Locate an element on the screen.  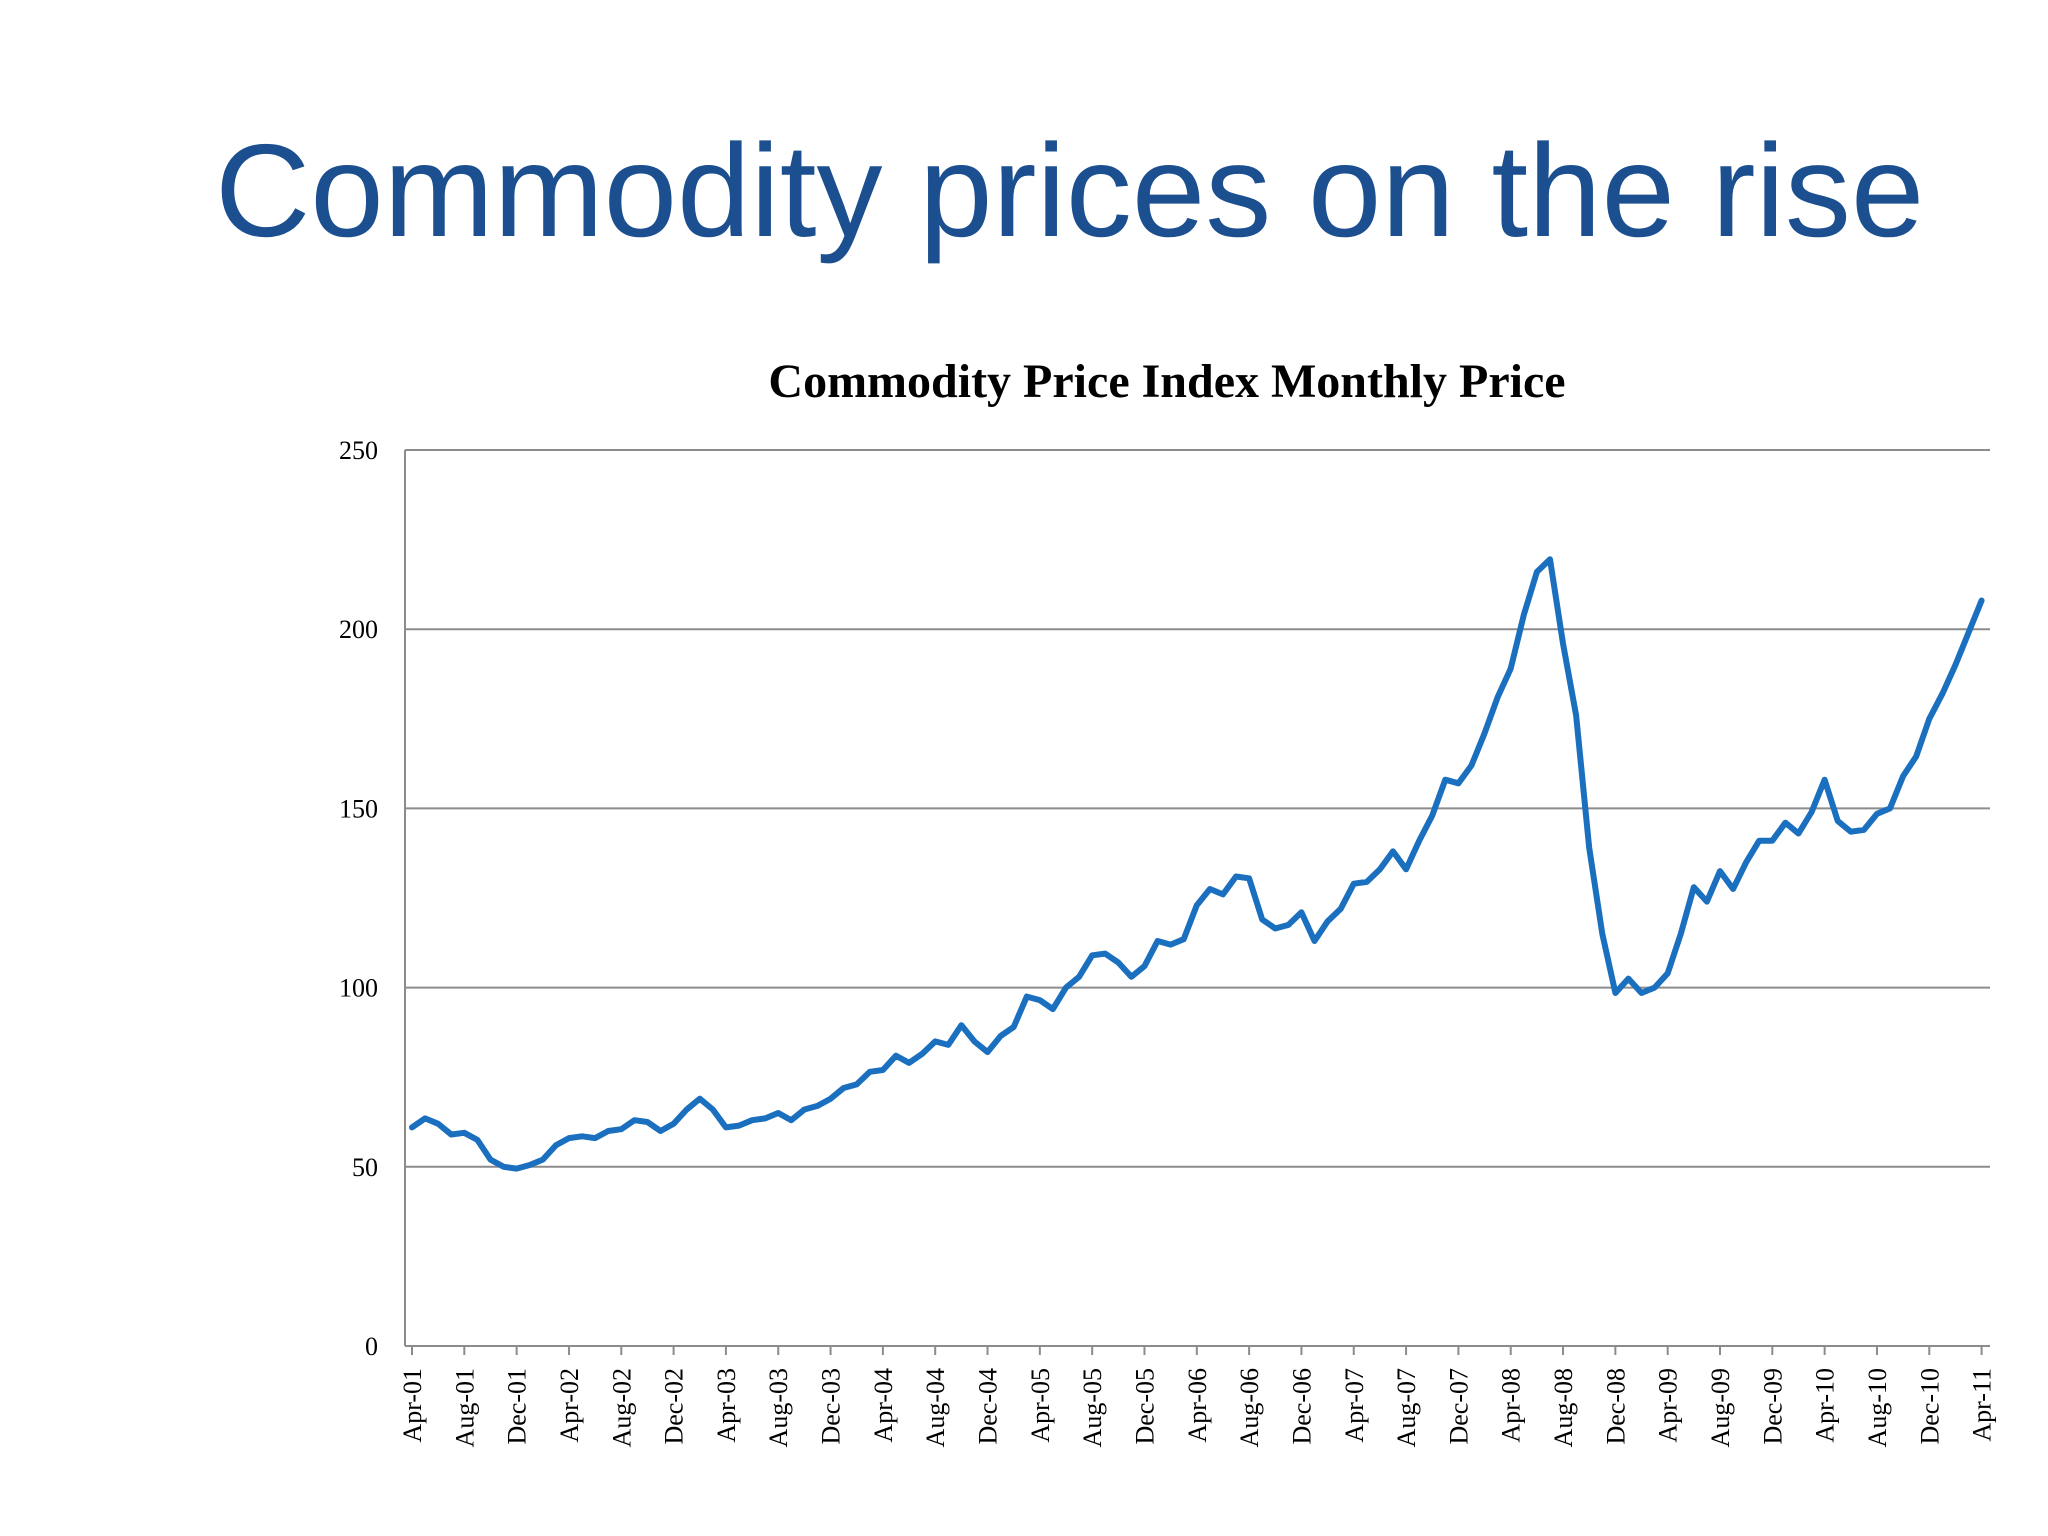
x-tick-label-Aug-02: Aug-02 is located at coordinates (621, 1407).